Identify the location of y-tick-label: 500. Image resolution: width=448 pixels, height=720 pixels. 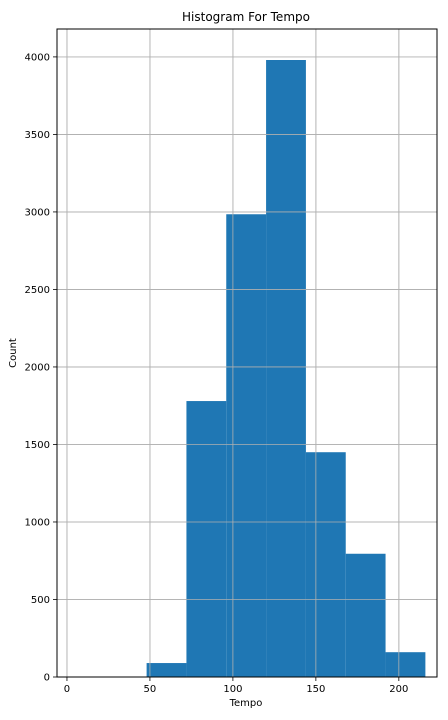
(40, 600).